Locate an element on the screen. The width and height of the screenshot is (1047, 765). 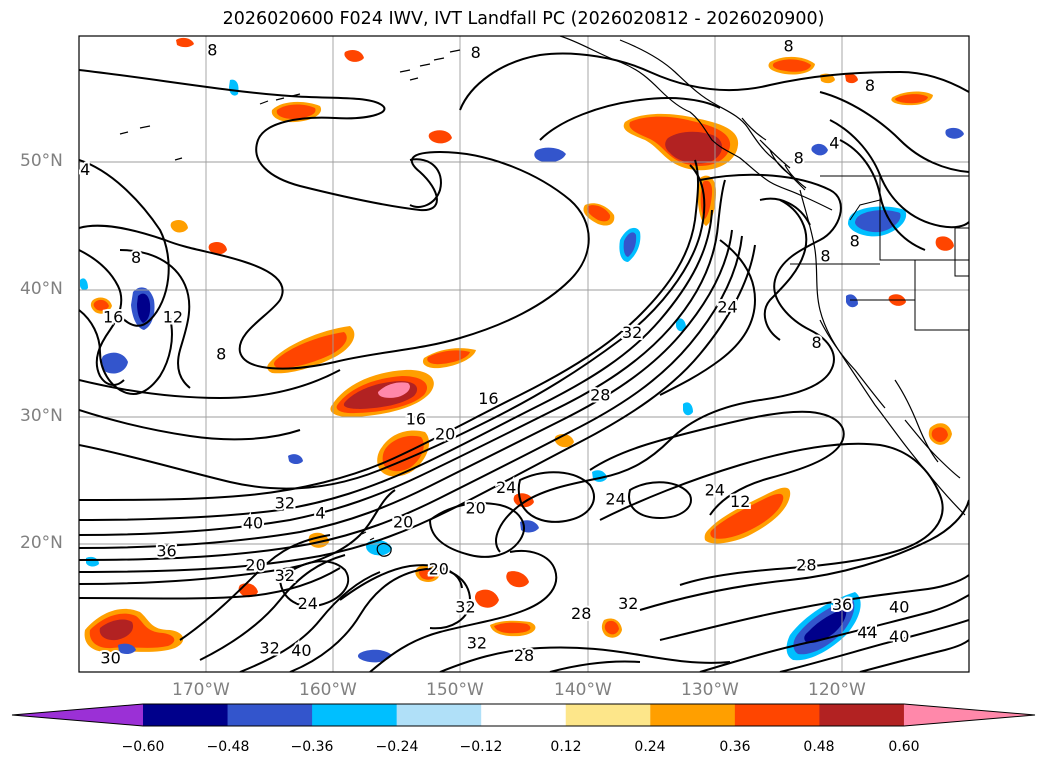
colorbar is located at coordinates (523, 715).